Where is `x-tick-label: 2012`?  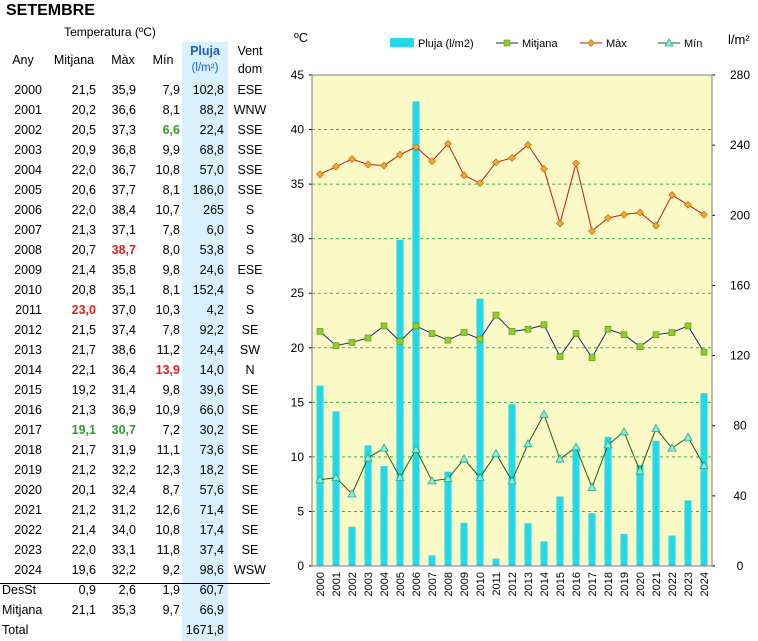 x-tick-label: 2012 is located at coordinates (513, 584).